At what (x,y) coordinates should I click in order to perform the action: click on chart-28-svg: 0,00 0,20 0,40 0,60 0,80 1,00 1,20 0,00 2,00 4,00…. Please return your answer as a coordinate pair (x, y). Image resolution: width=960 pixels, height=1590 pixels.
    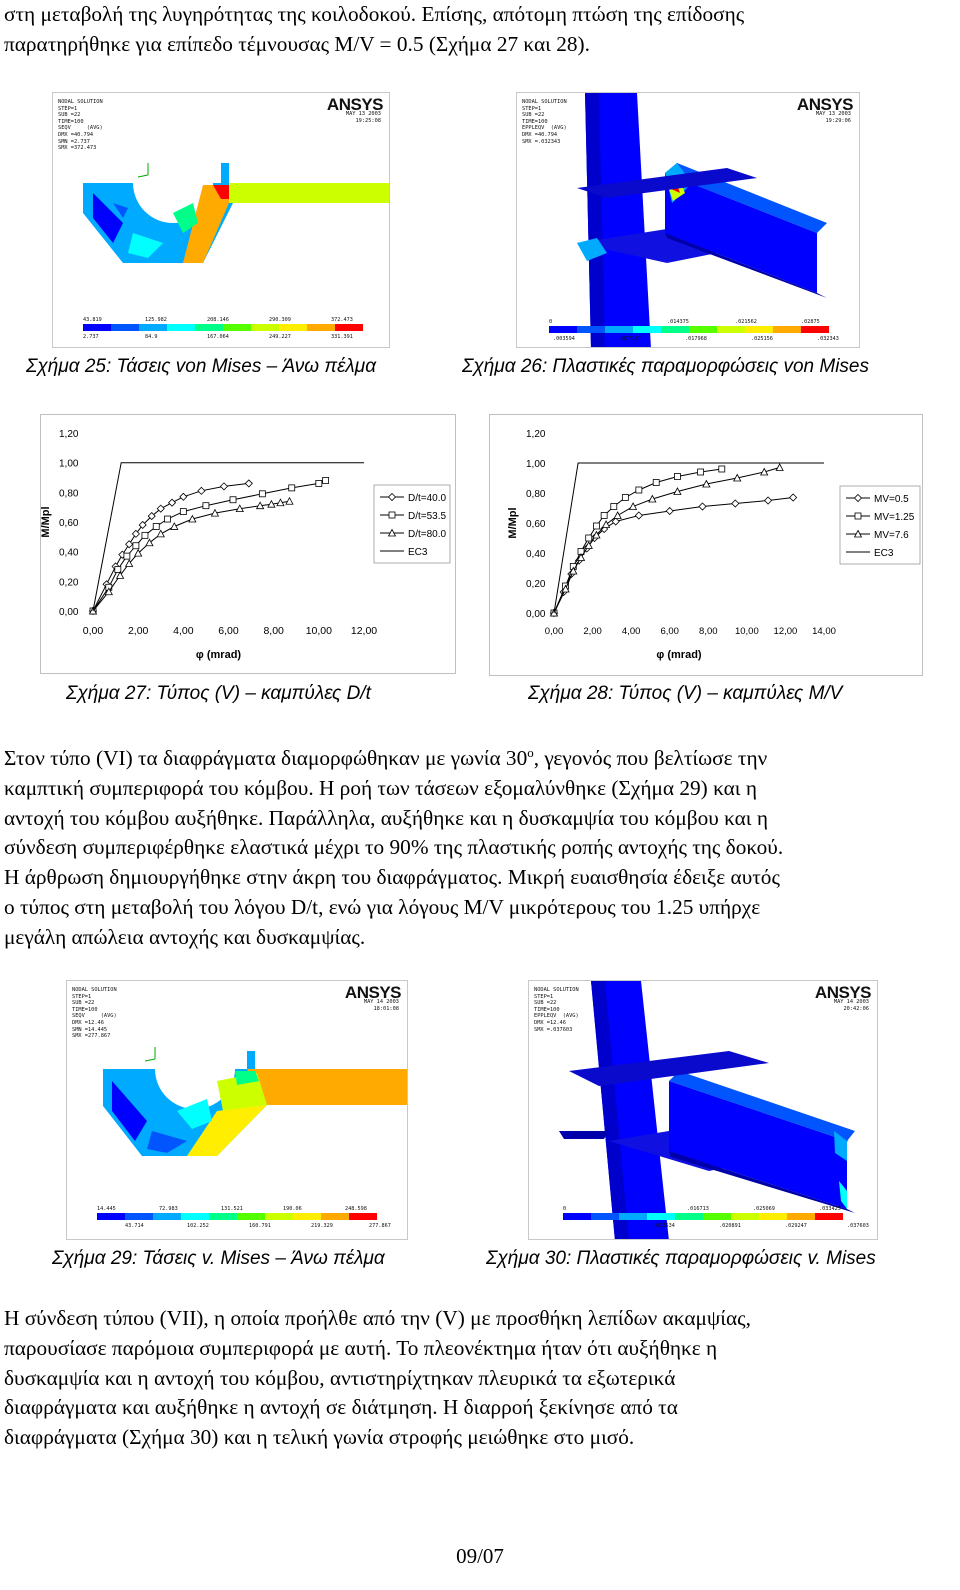
    Looking at the image, I should click on (714, 545).